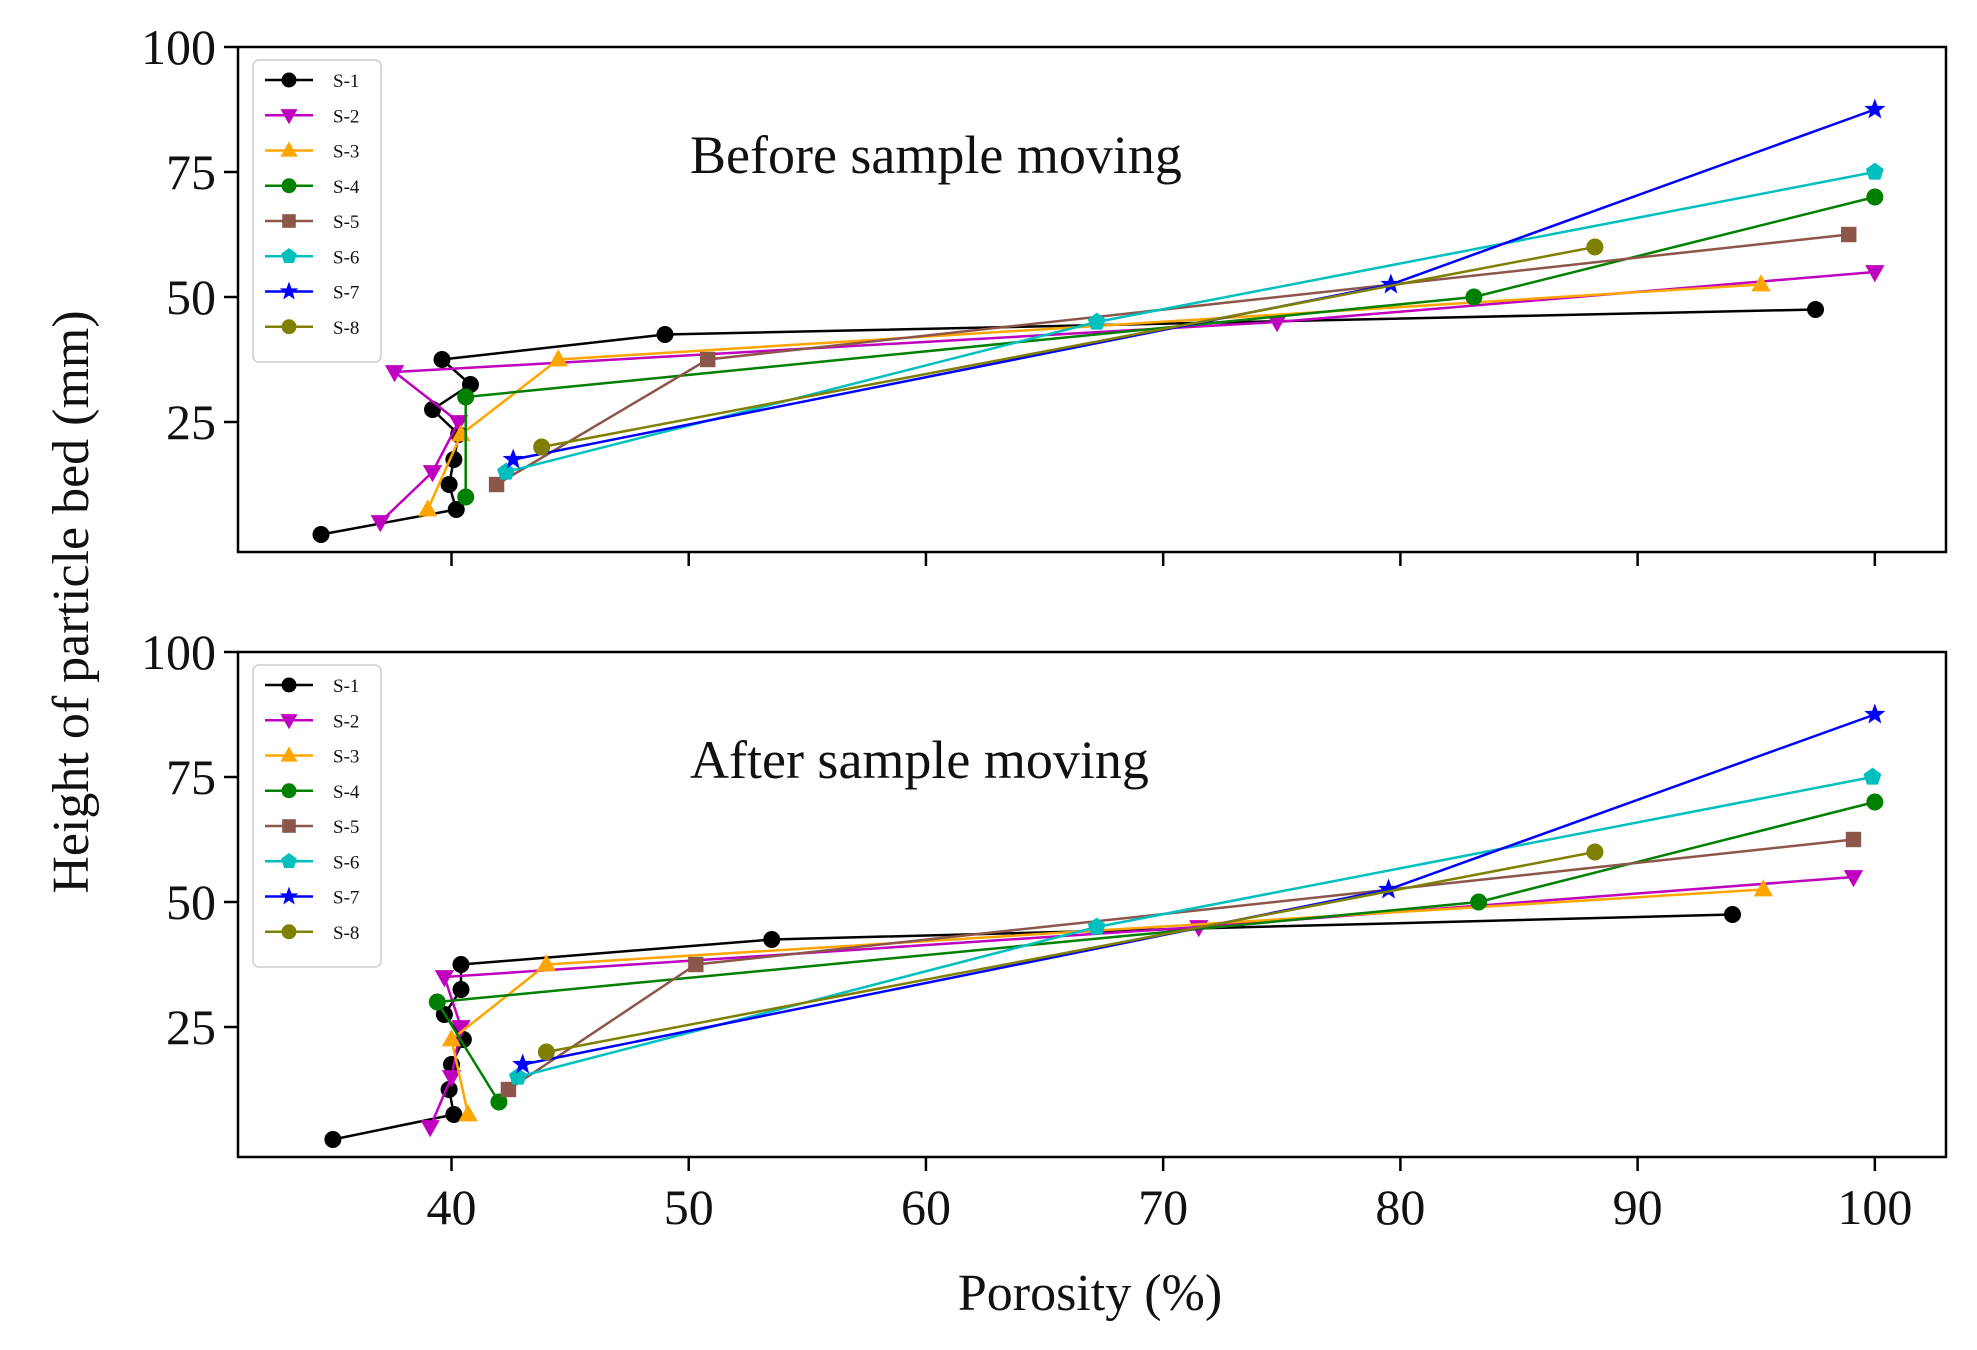 The width and height of the screenshot is (1977, 1350). What do you see at coordinates (919, 760) in the screenshot?
I see `panel-annotation: After sample moving` at bounding box center [919, 760].